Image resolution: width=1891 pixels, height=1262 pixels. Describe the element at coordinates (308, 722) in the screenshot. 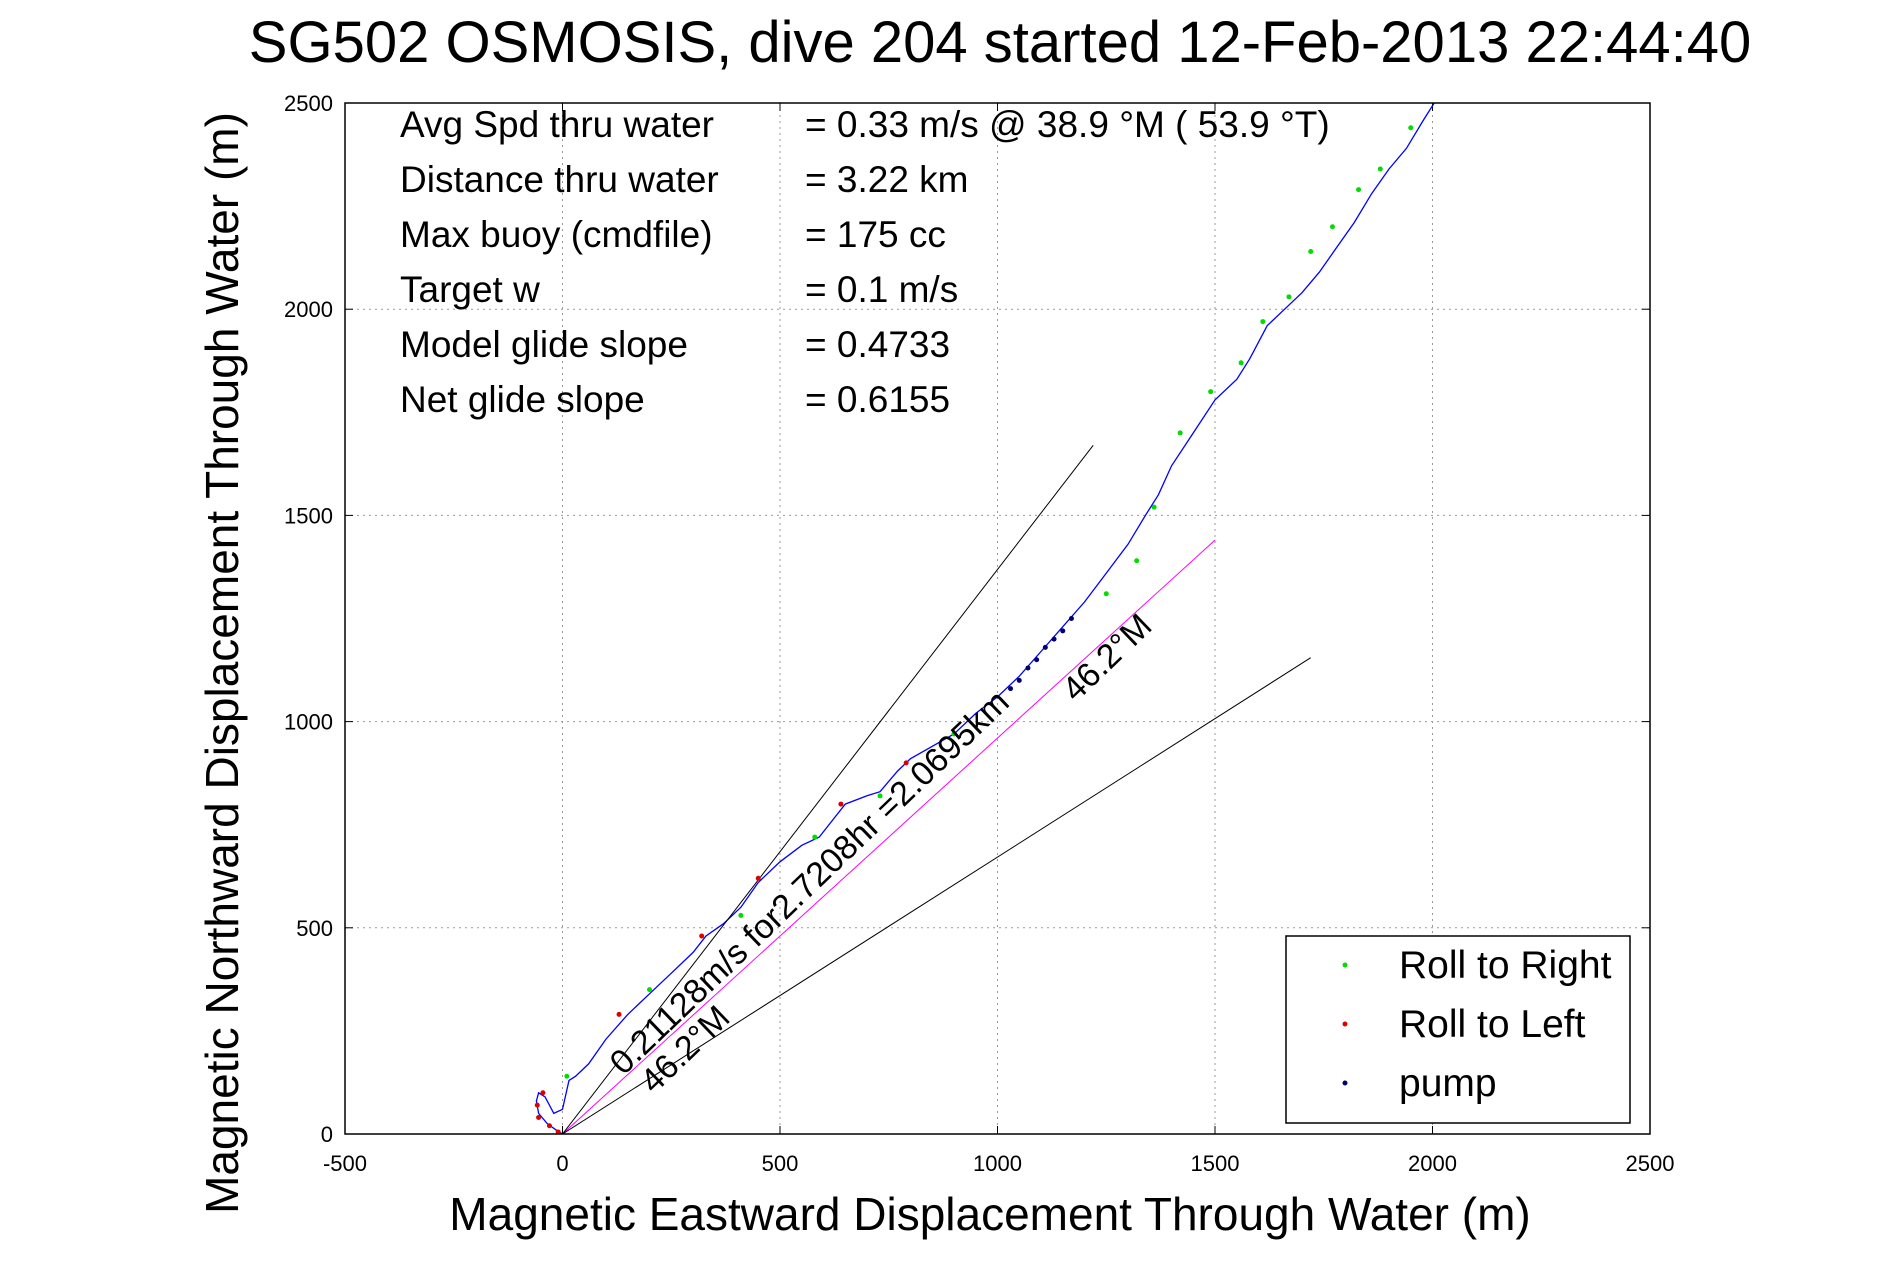

I see `y-tick-label: 1000` at that location.